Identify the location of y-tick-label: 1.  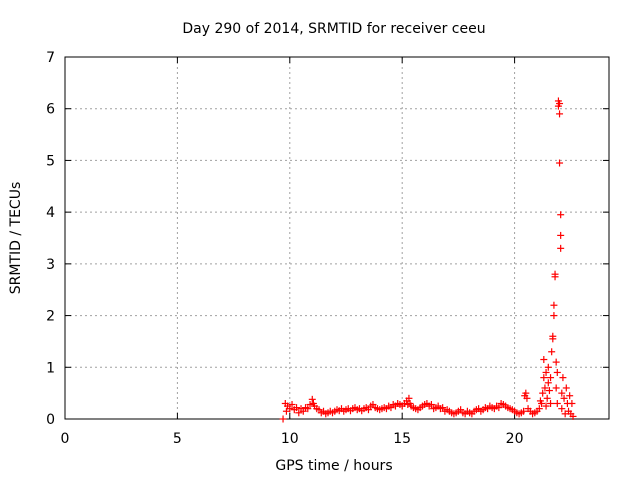
(50, 368).